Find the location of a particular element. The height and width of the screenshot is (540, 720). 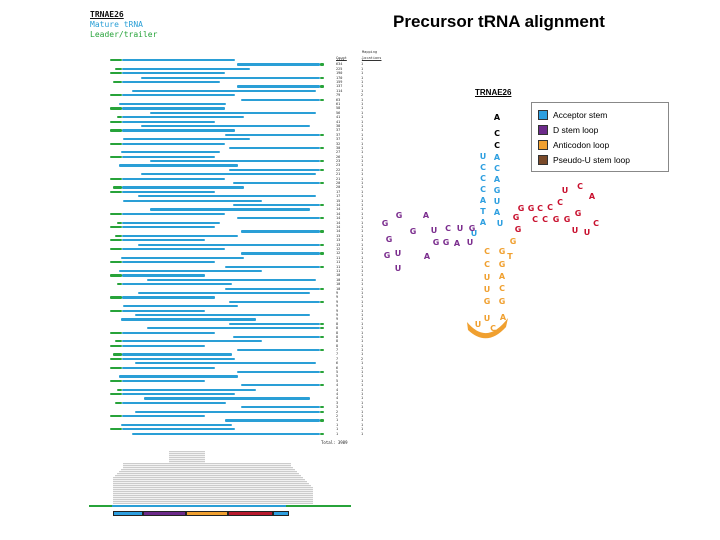

read-count: 58 is located at coordinates (338, 108).